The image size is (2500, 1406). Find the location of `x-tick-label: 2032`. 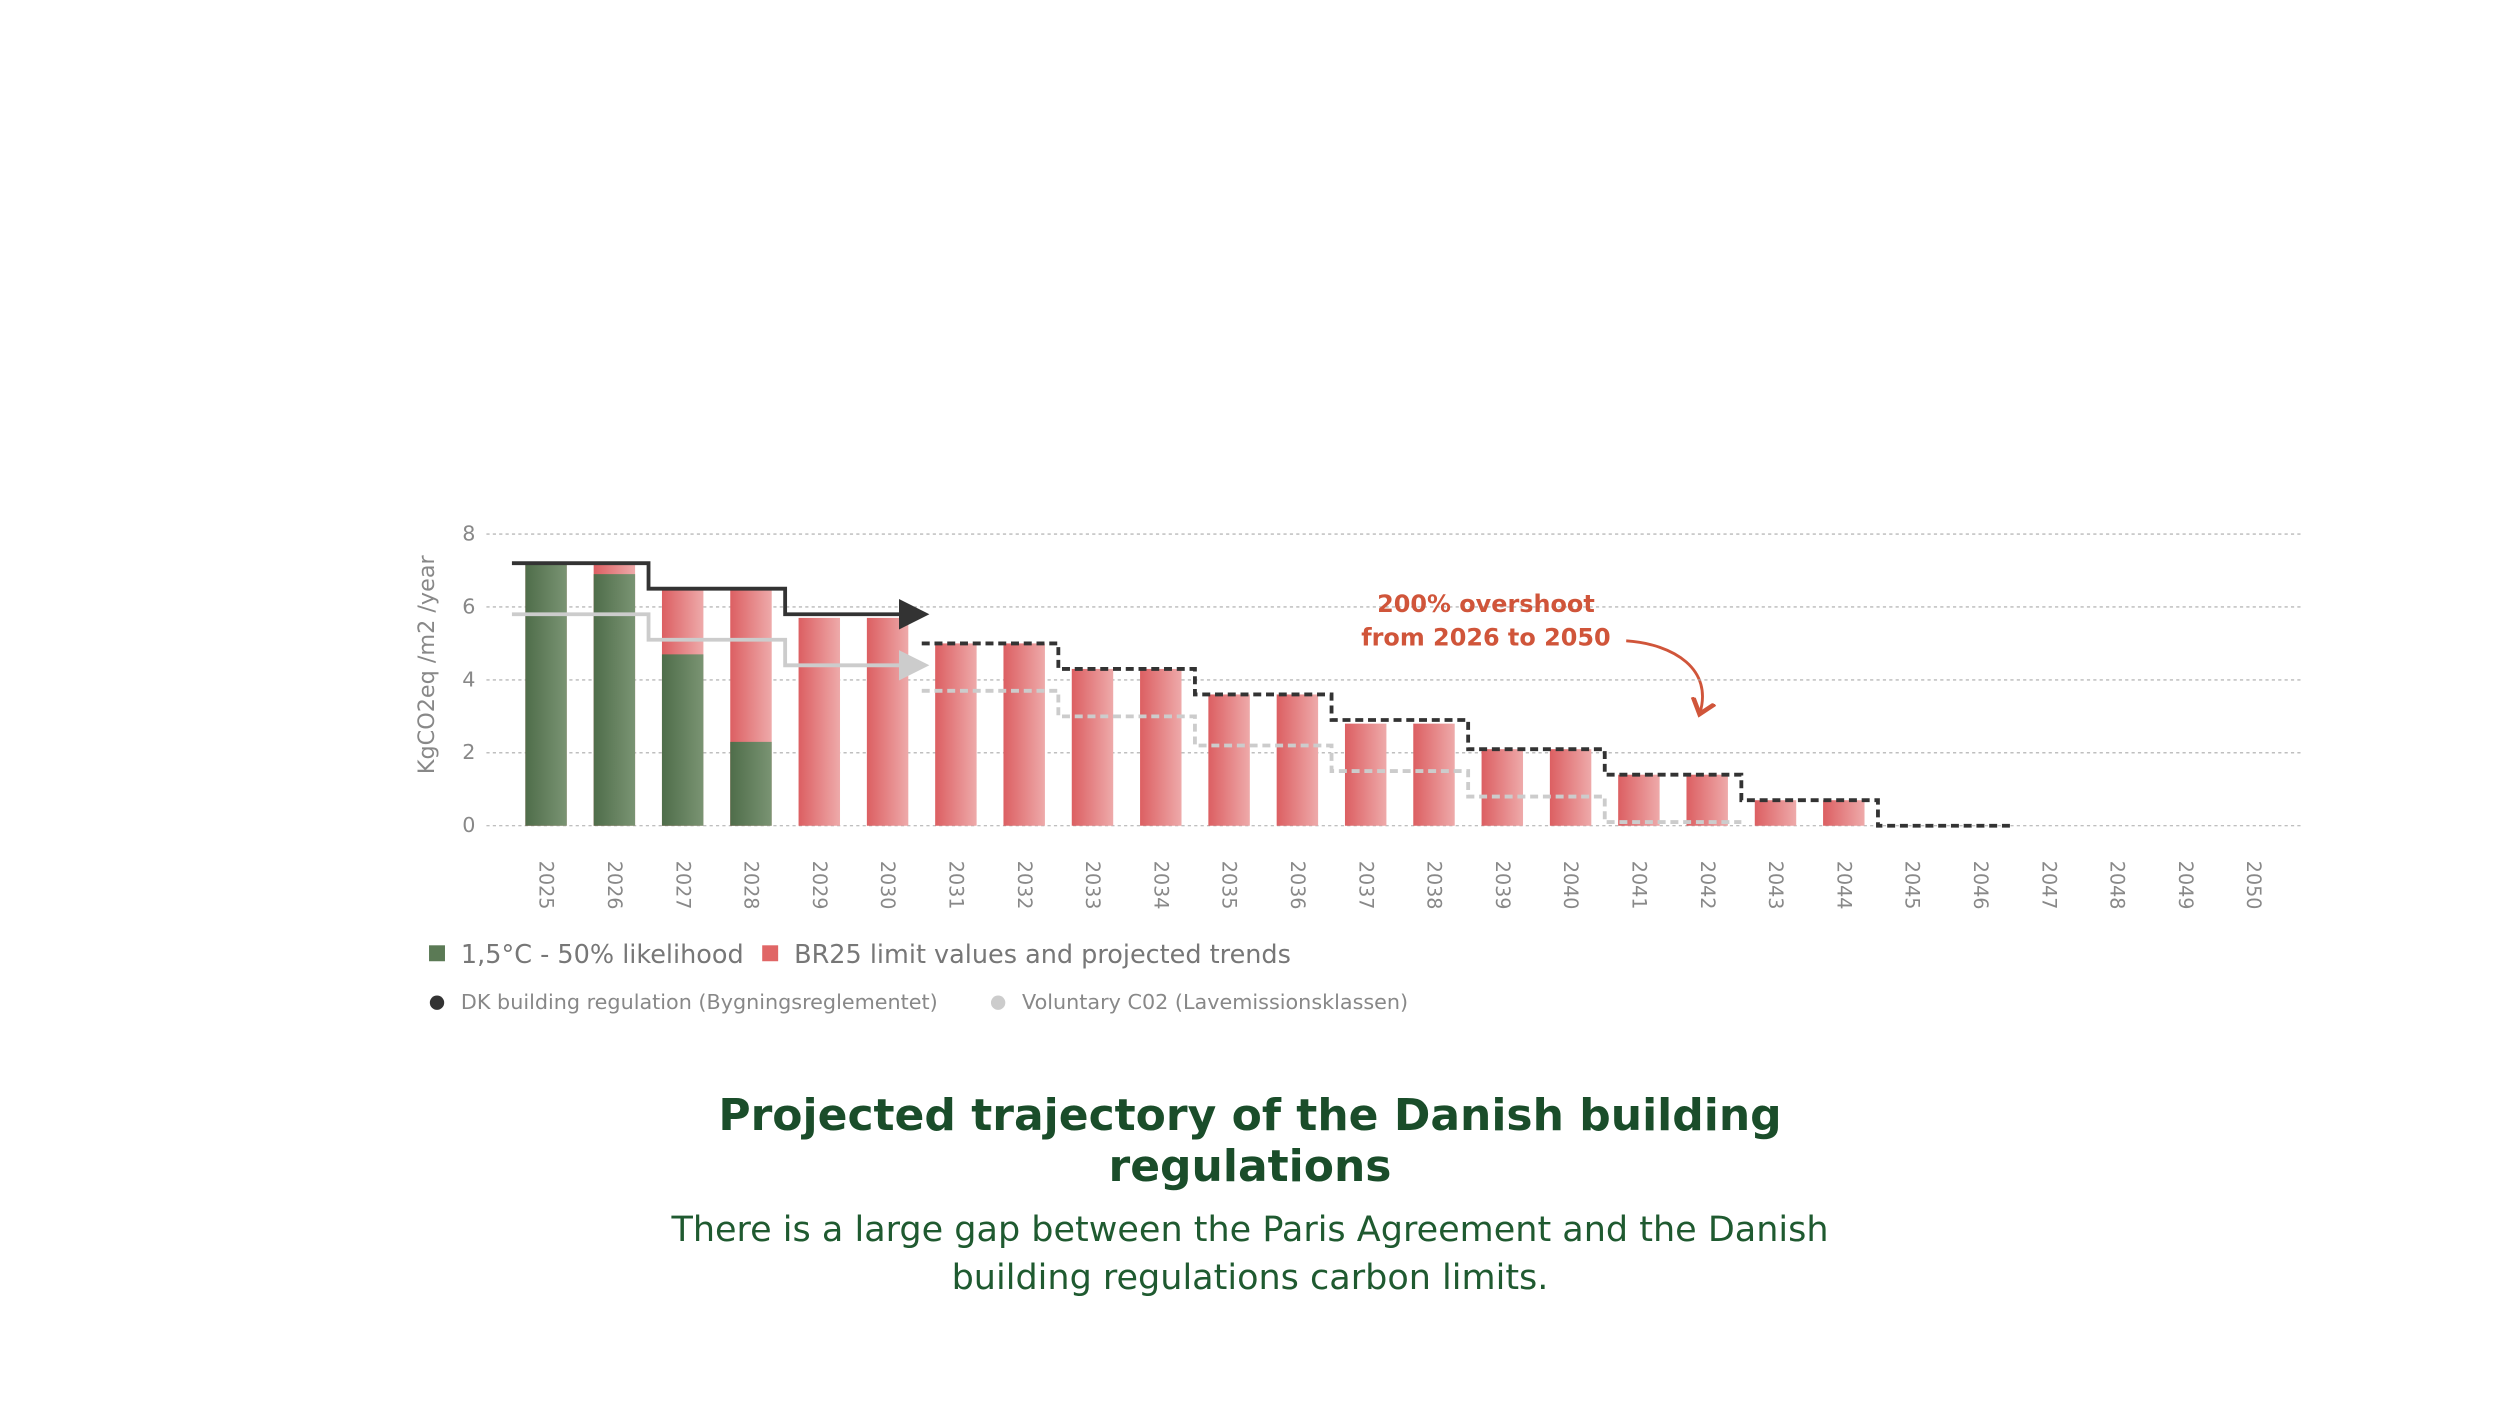

x-tick-label: 2032 is located at coordinates (1024, 885).